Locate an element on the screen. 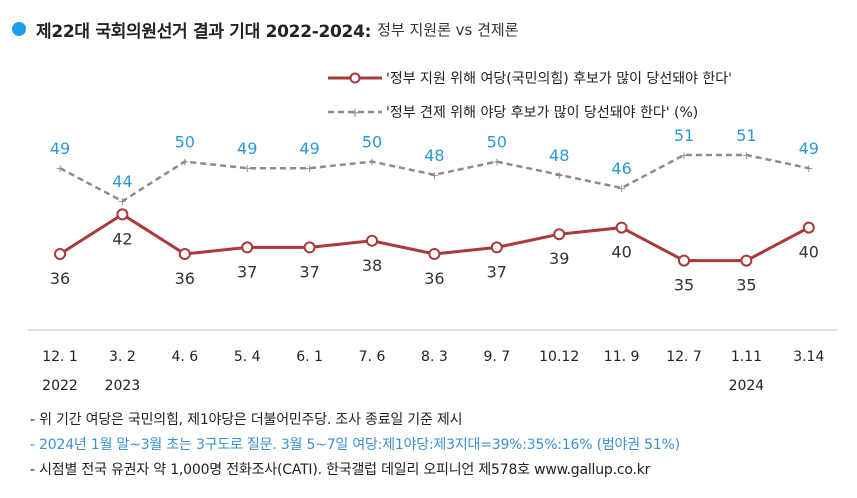 This screenshot has width=857, height=498. bullet-dot-icon is located at coordinates (19, 29).